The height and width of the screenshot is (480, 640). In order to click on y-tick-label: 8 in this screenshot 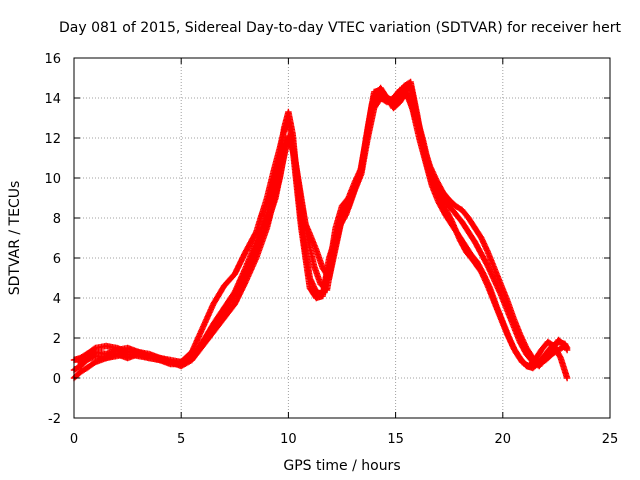, I will do `click(57, 219)`.